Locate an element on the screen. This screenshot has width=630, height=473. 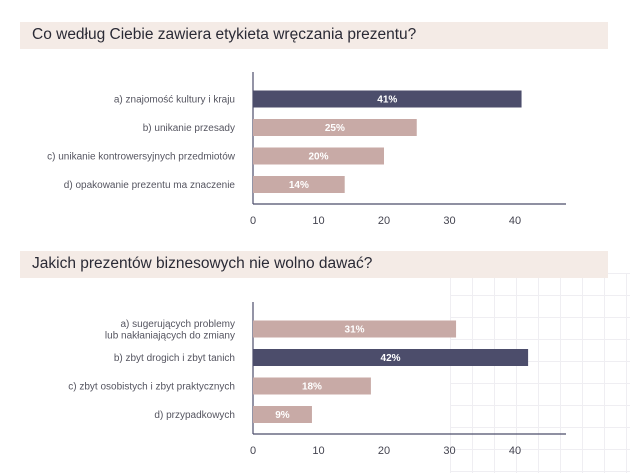
chart-1-bar-value-label: 20% is located at coordinates (318, 157).